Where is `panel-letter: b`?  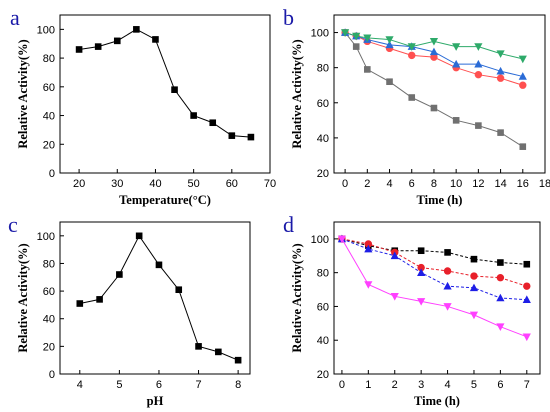 panel-letter: b is located at coordinates (288, 17).